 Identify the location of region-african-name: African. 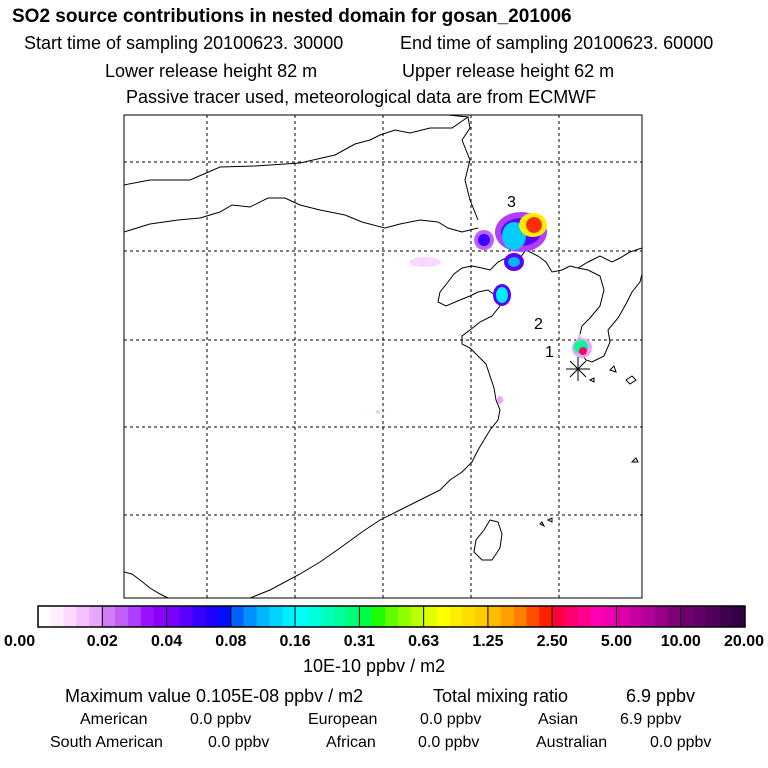
(351, 742).